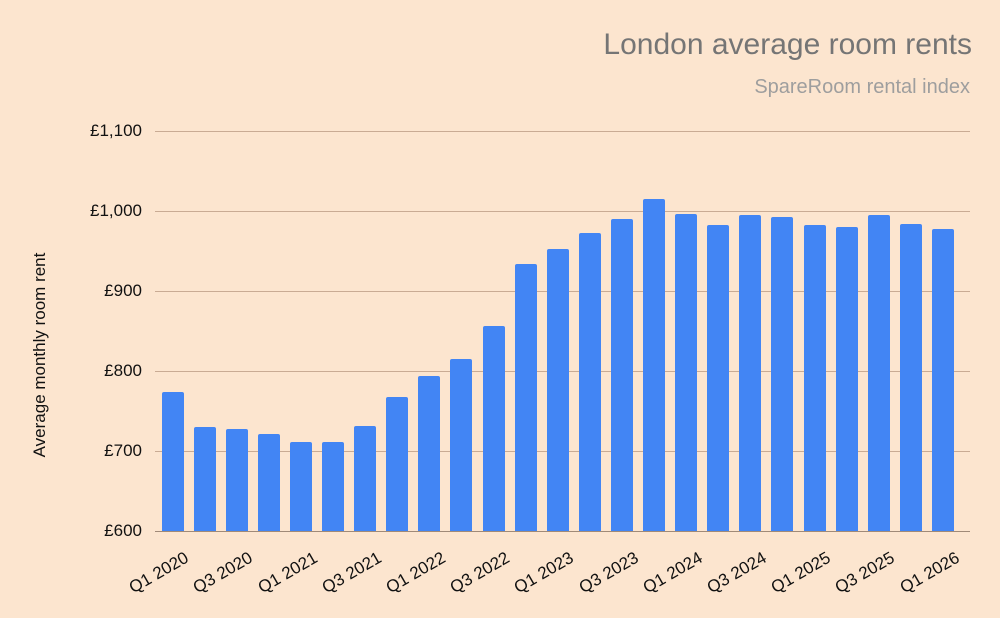 This screenshot has width=1000, height=618. Describe the element at coordinates (865, 573) in the screenshot. I see `x-tick-label: Q3 2025` at that location.